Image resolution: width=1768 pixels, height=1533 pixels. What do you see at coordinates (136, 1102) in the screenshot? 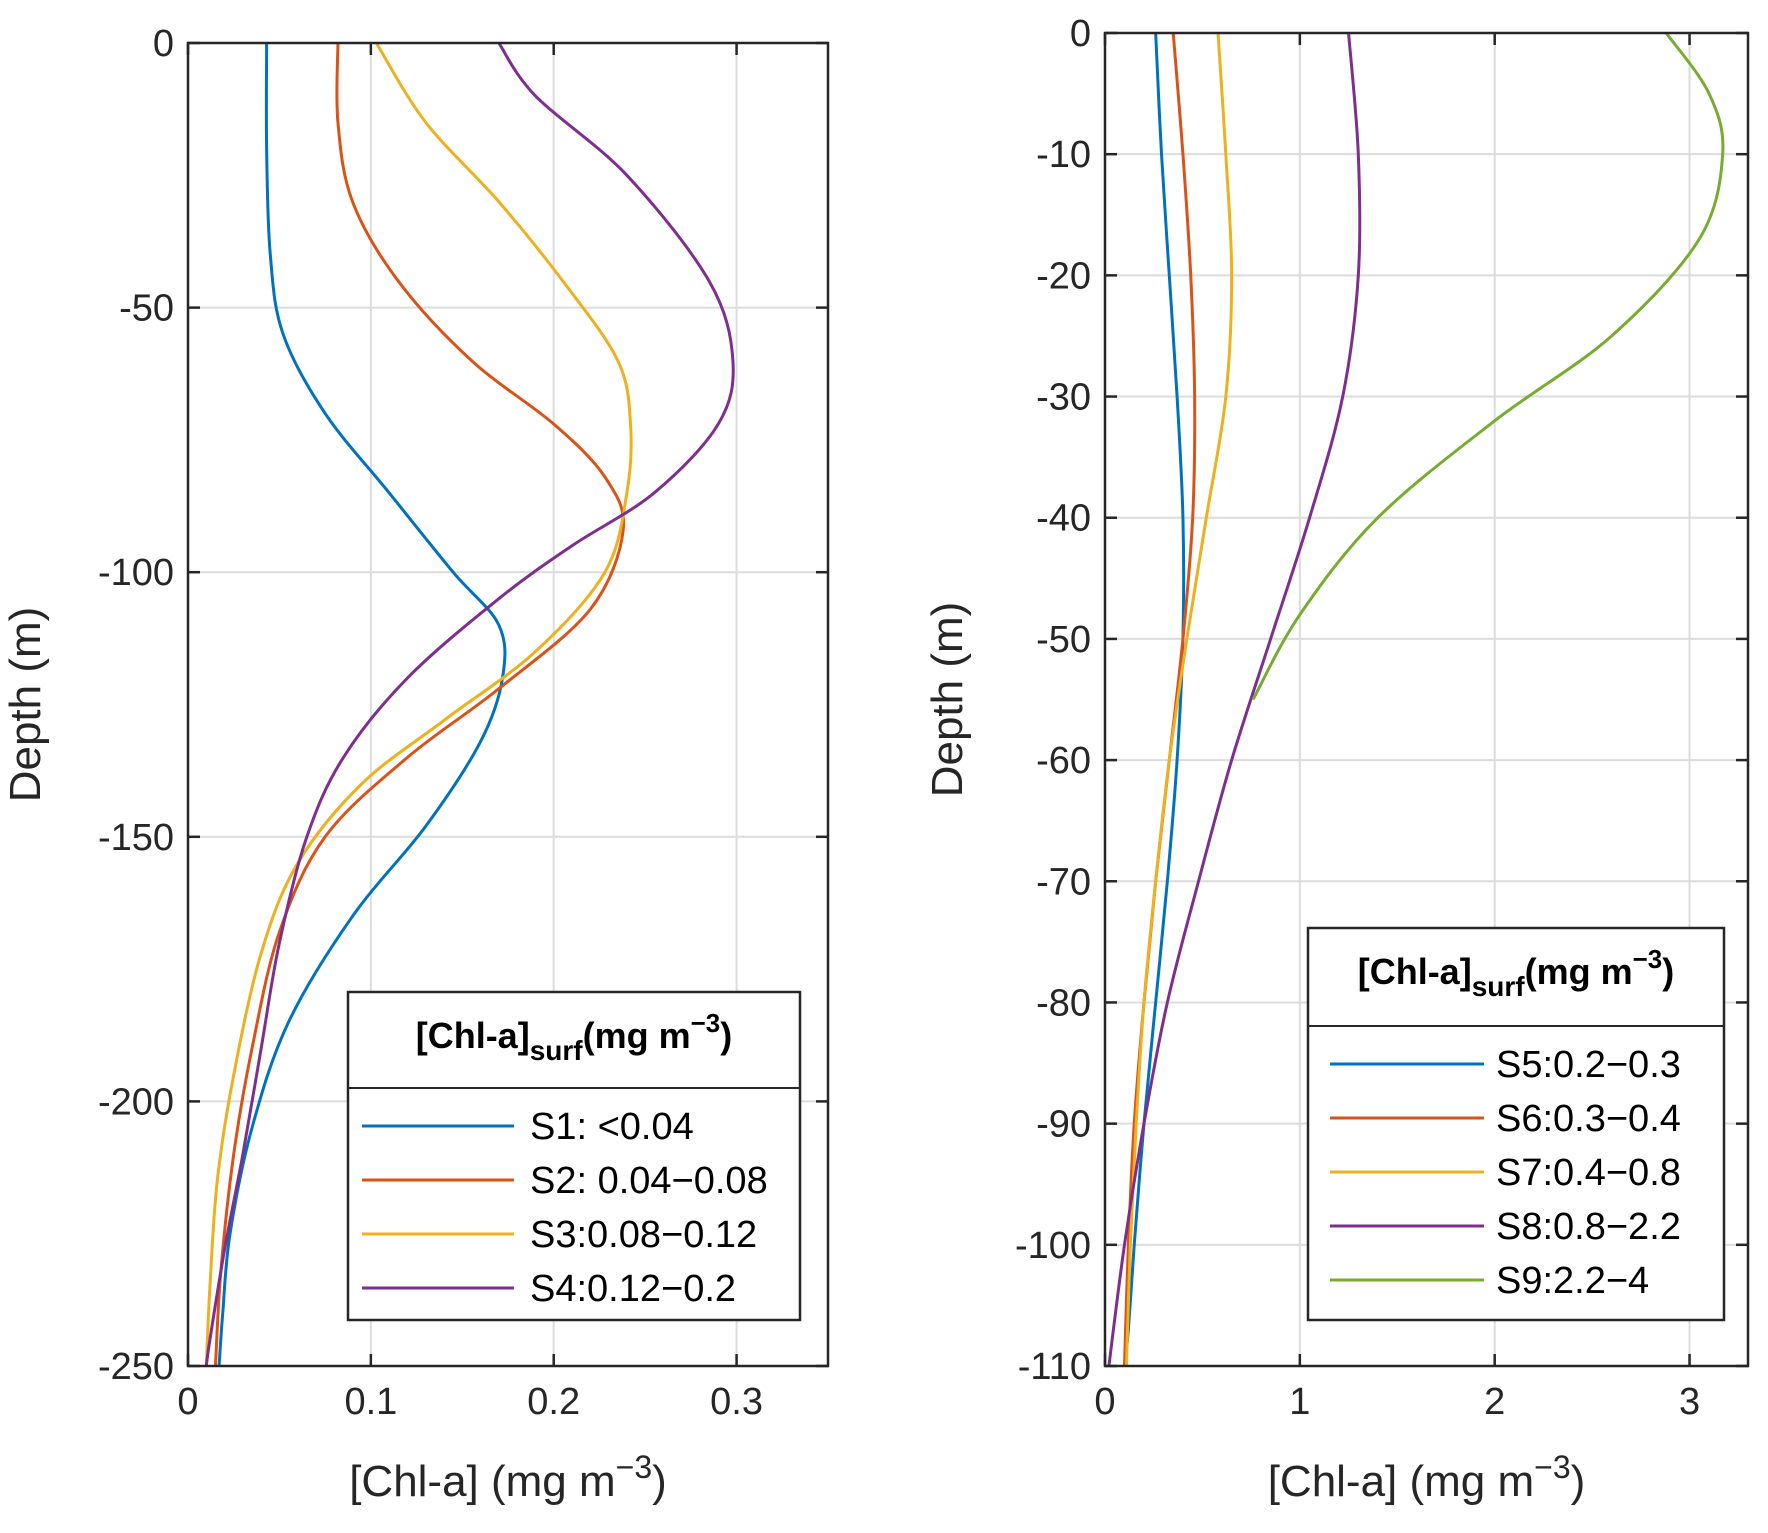
I see `y-tick-label: -200` at bounding box center [136, 1102].